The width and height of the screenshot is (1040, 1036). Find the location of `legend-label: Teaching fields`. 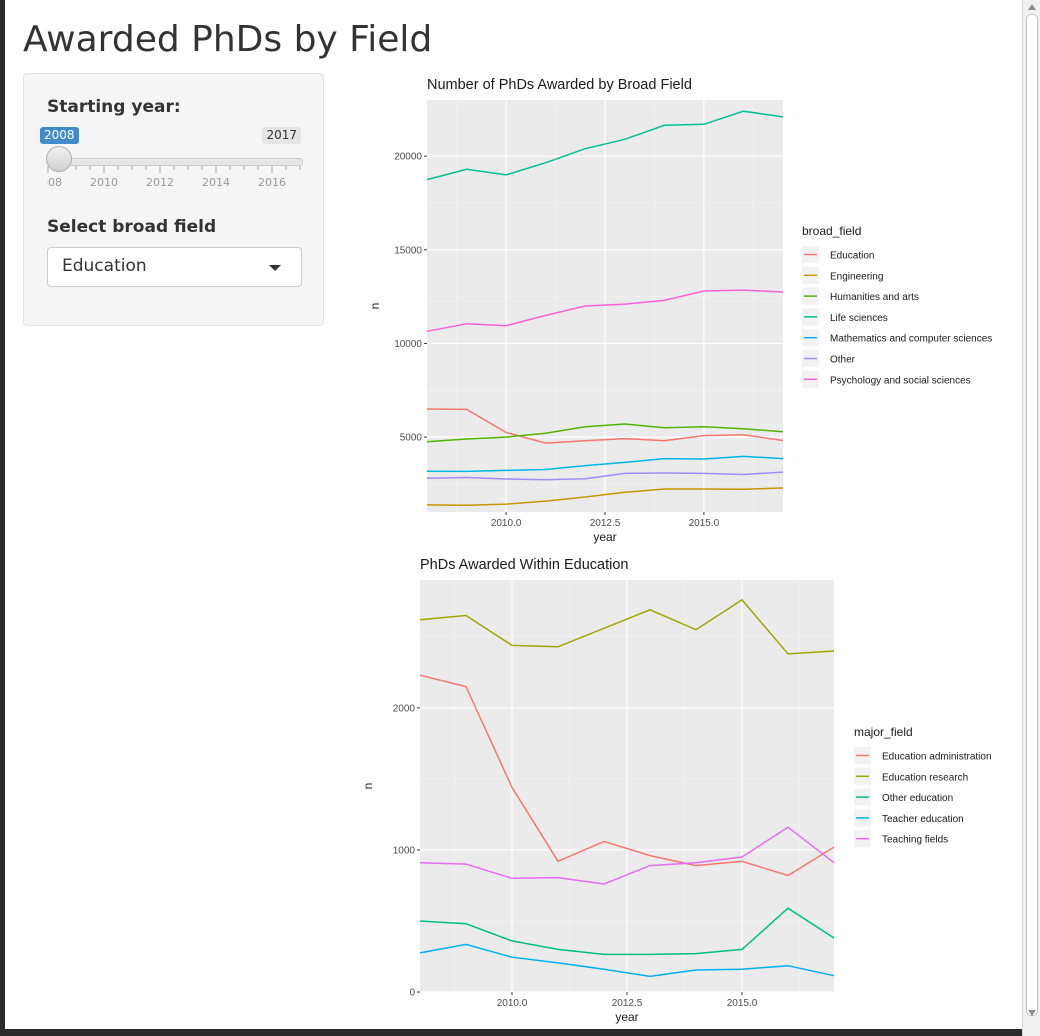

legend-label: Teaching fields is located at coordinates (915, 840).